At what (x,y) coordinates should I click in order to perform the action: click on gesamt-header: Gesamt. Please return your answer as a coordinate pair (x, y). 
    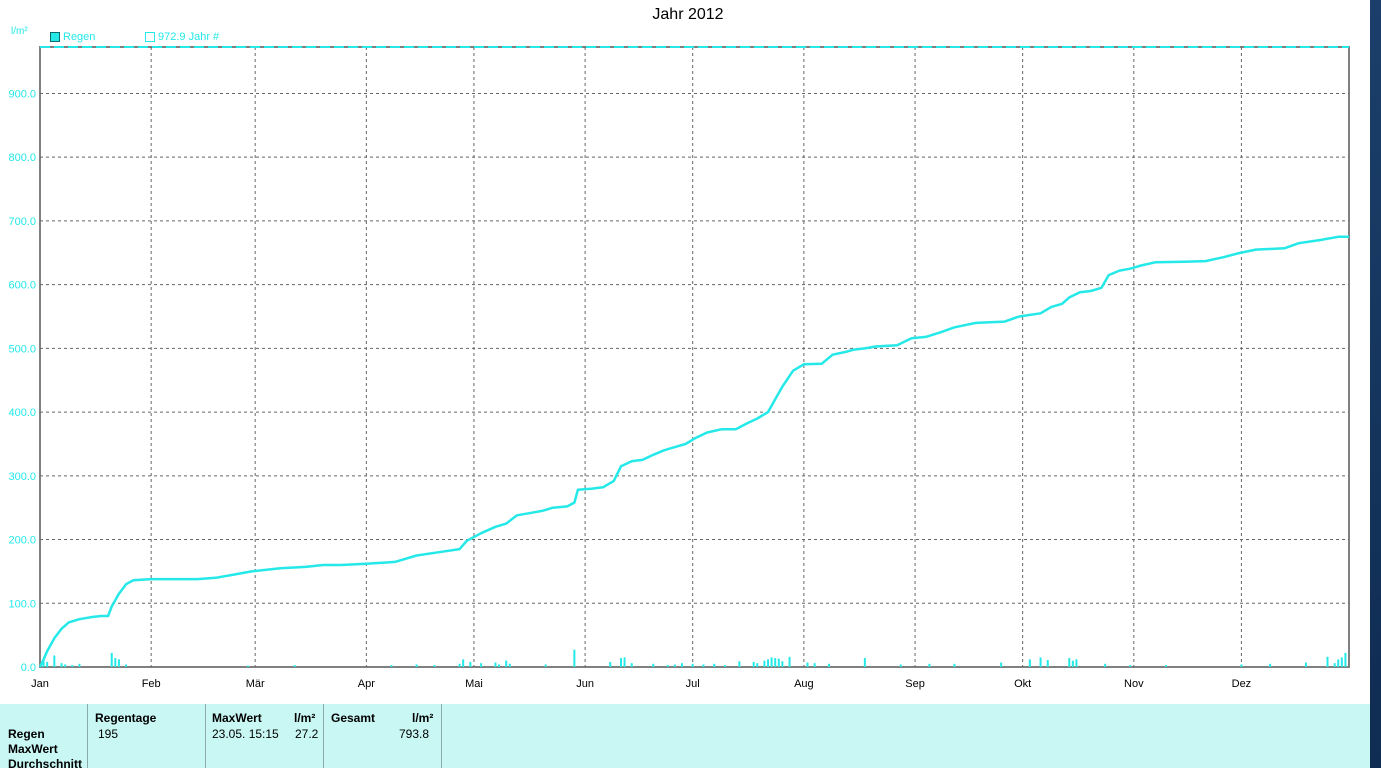
    Looking at the image, I should click on (353, 718).